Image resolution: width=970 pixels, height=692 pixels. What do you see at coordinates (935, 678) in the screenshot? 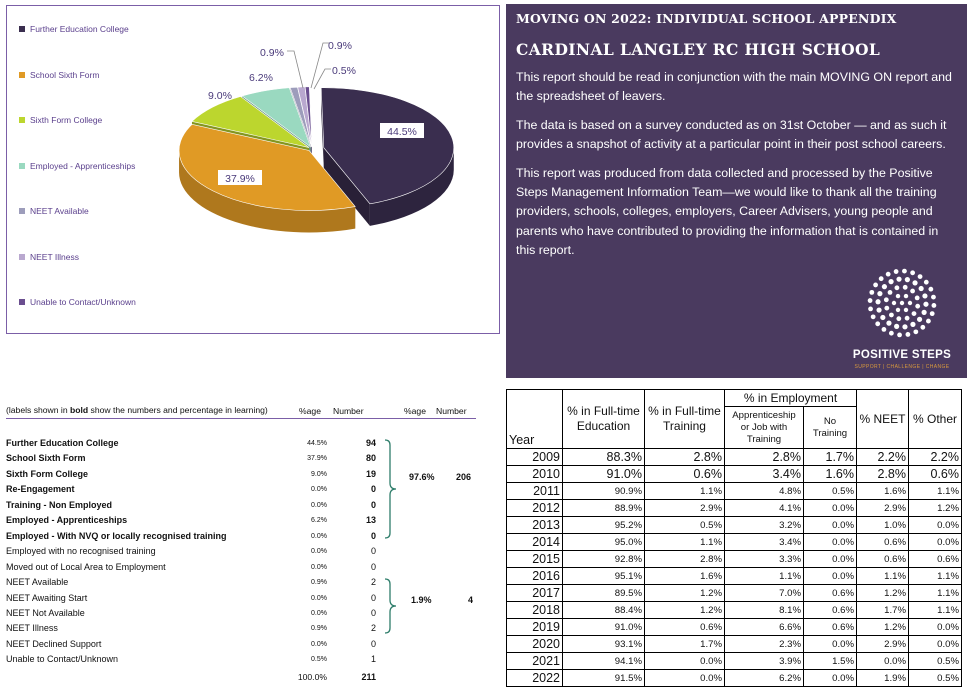
I see `other-cell: 0.5%` at bounding box center [935, 678].